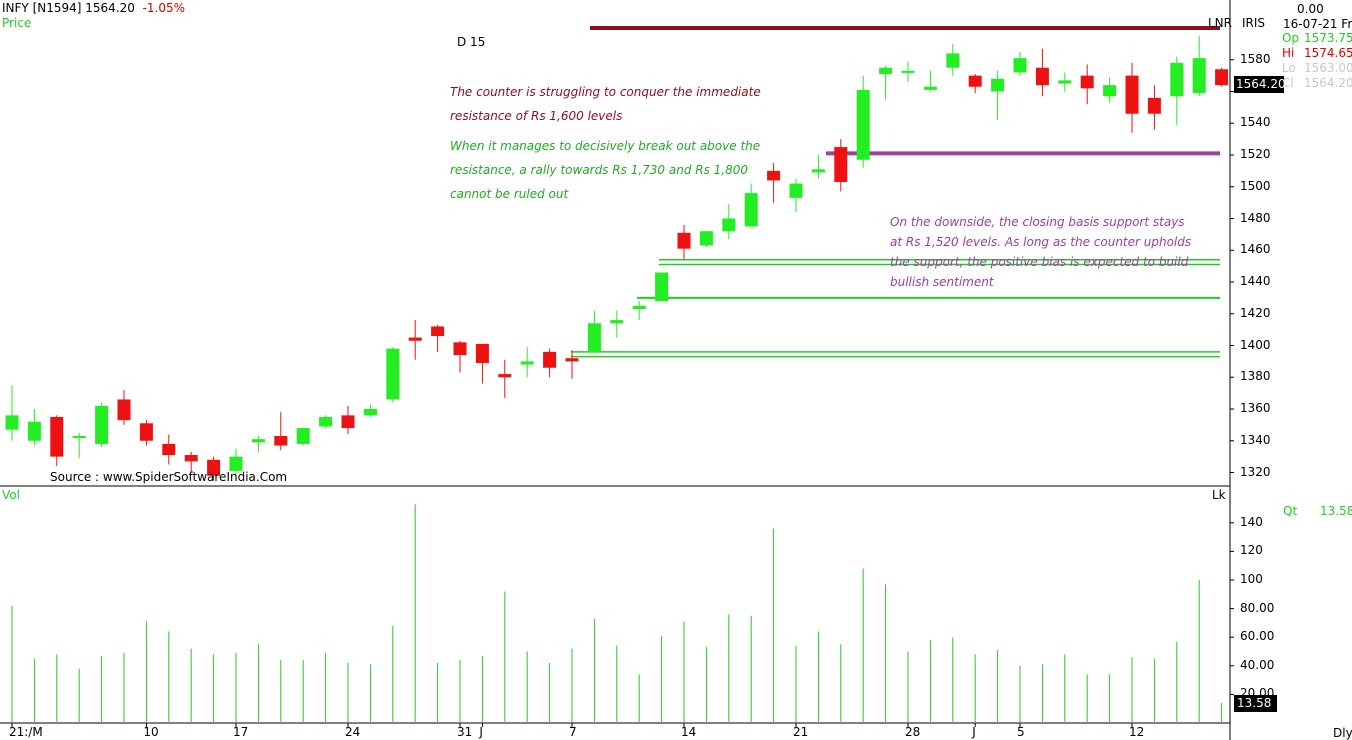 This screenshot has width=1352, height=740. Describe the element at coordinates (1219, 495) in the screenshot. I see `volume-unit: Lk` at that location.